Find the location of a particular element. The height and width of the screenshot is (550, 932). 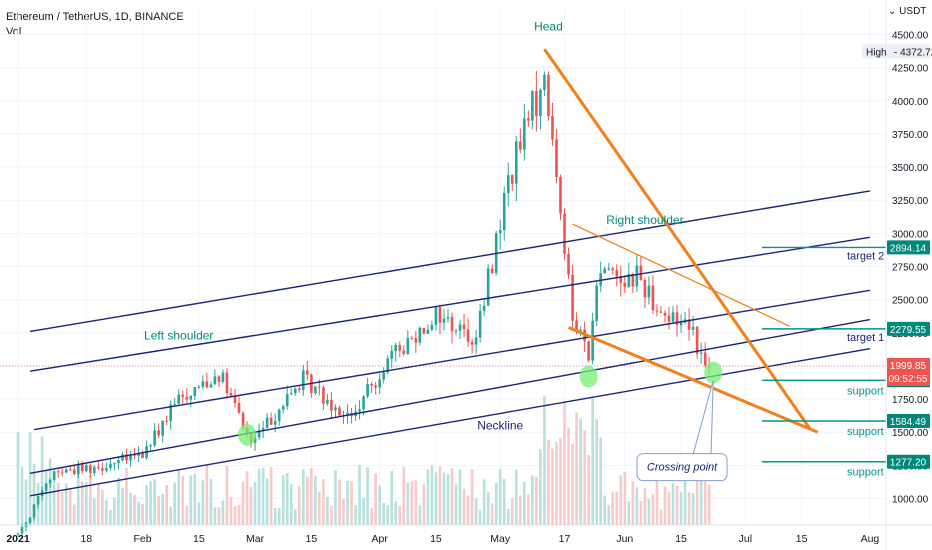

bar-countdown: 09:52:55 is located at coordinates (908, 379).